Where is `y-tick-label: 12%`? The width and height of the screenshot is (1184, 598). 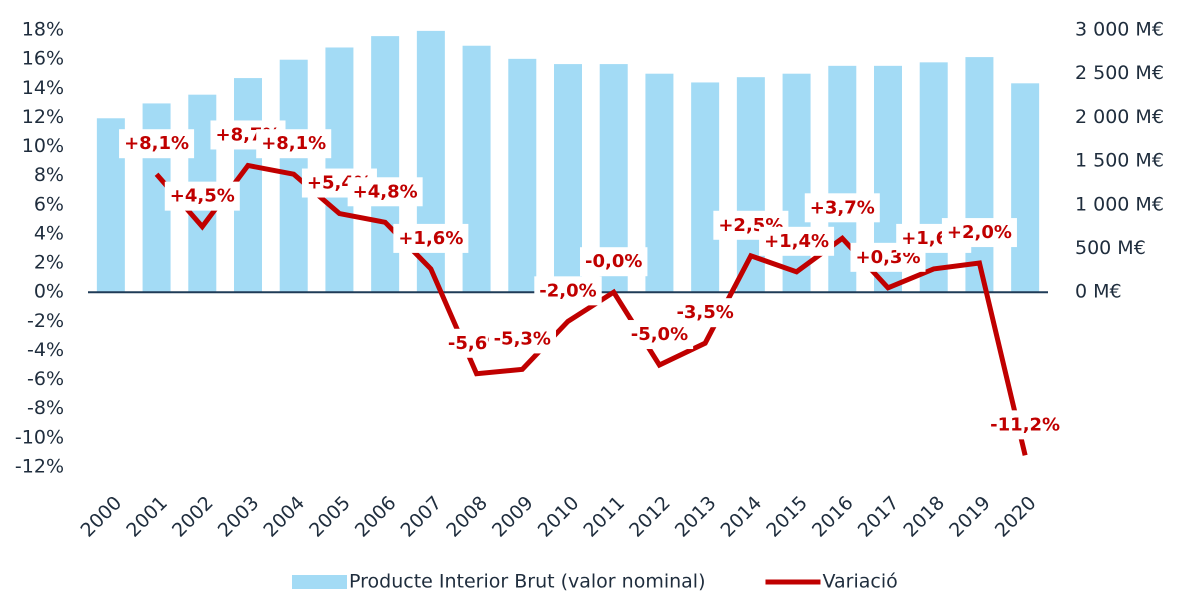 y-tick-label: 12% is located at coordinates (43, 117).